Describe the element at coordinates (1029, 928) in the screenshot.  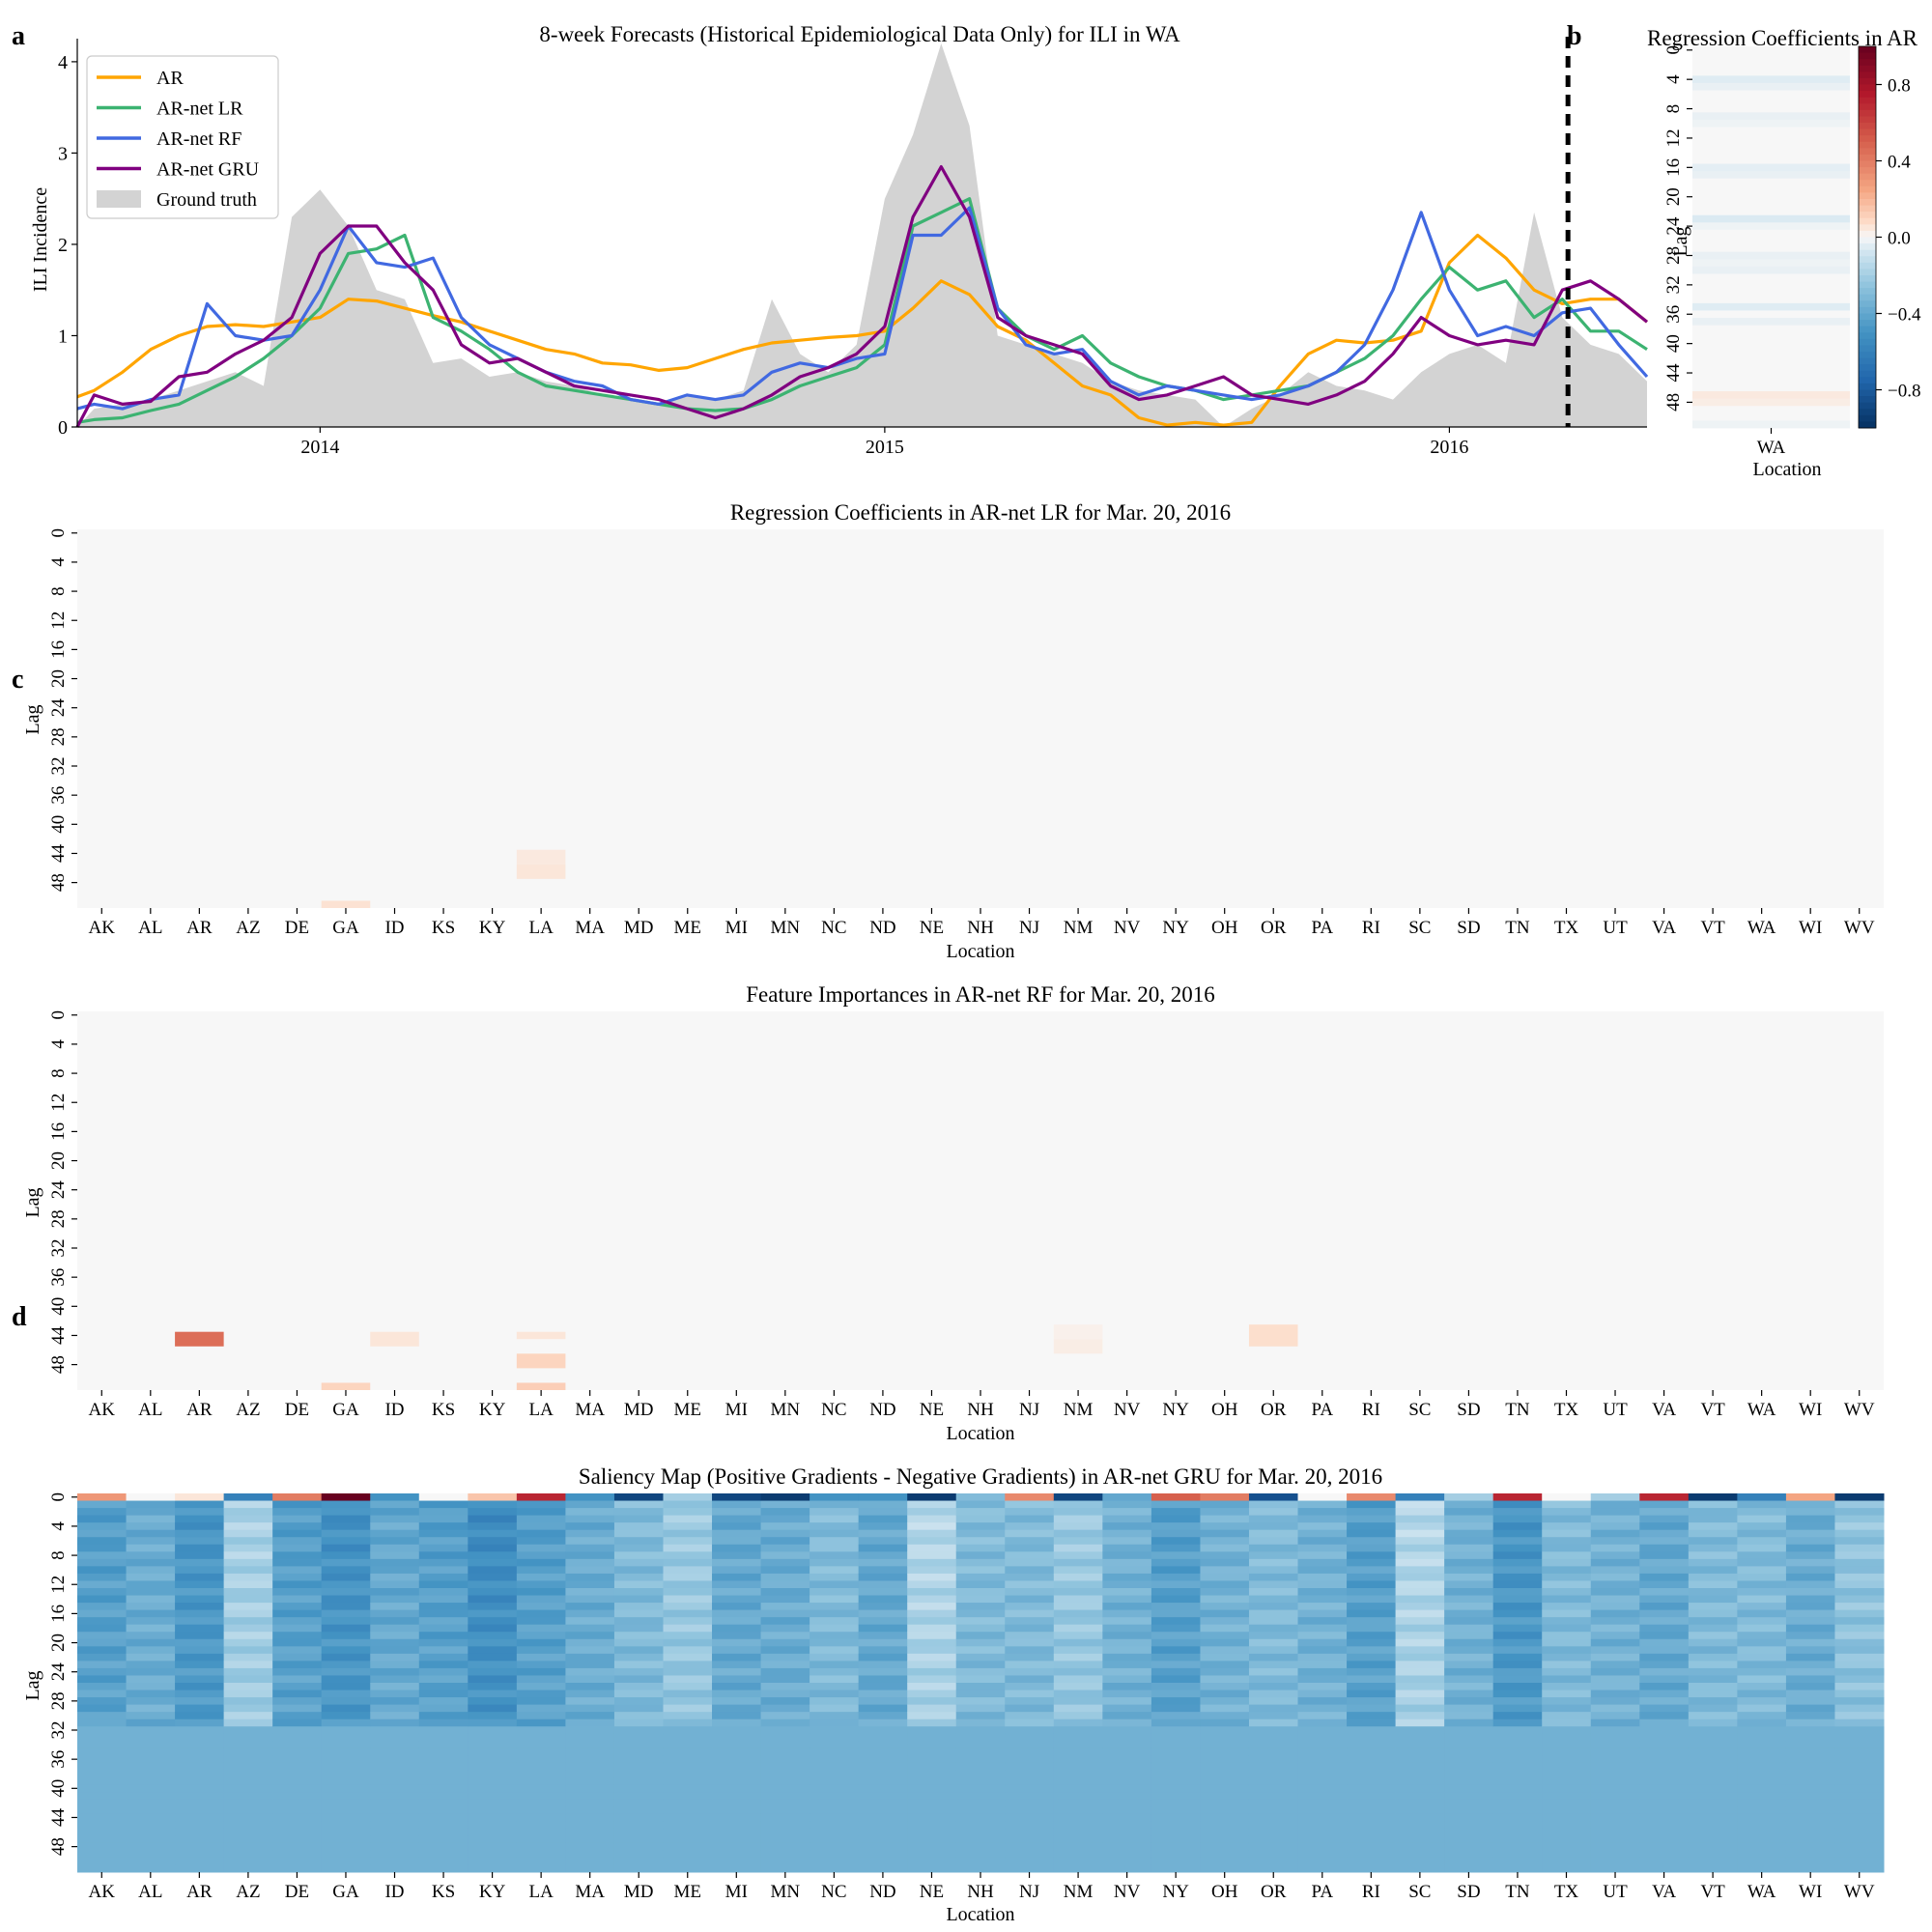
I see `x-tick-label: NJ` at that location.